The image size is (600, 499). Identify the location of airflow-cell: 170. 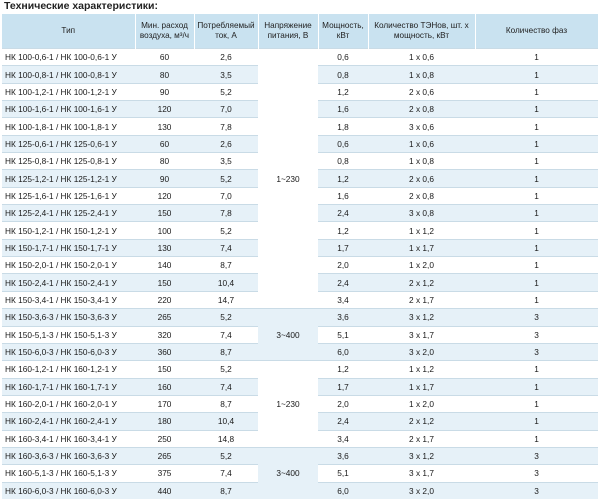
(164, 403).